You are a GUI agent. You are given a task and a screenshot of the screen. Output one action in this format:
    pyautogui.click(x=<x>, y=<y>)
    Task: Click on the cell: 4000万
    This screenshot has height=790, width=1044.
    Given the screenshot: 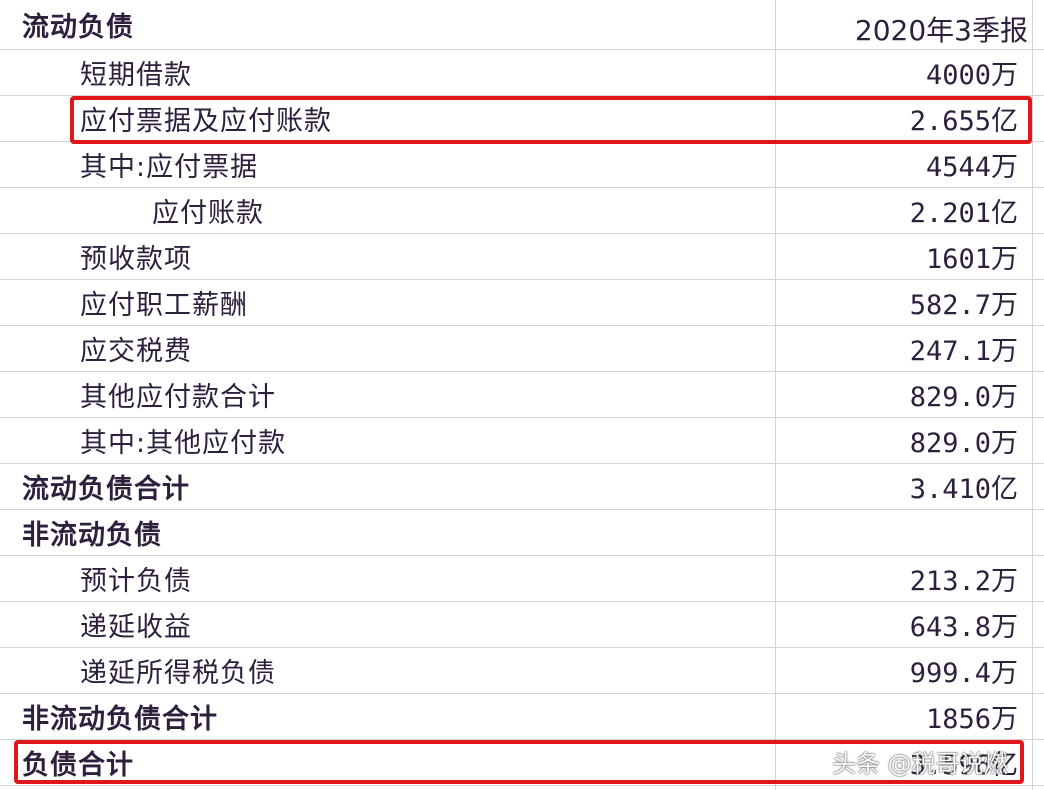 What is the action you would take?
    pyautogui.click(x=971, y=75)
    